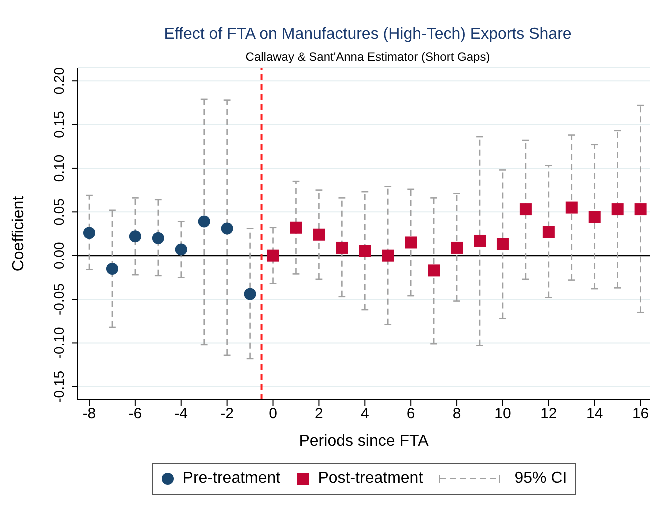 The width and height of the screenshot is (658, 519). Describe the element at coordinates (595, 414) in the screenshot. I see `x-tick-label: 14` at that location.